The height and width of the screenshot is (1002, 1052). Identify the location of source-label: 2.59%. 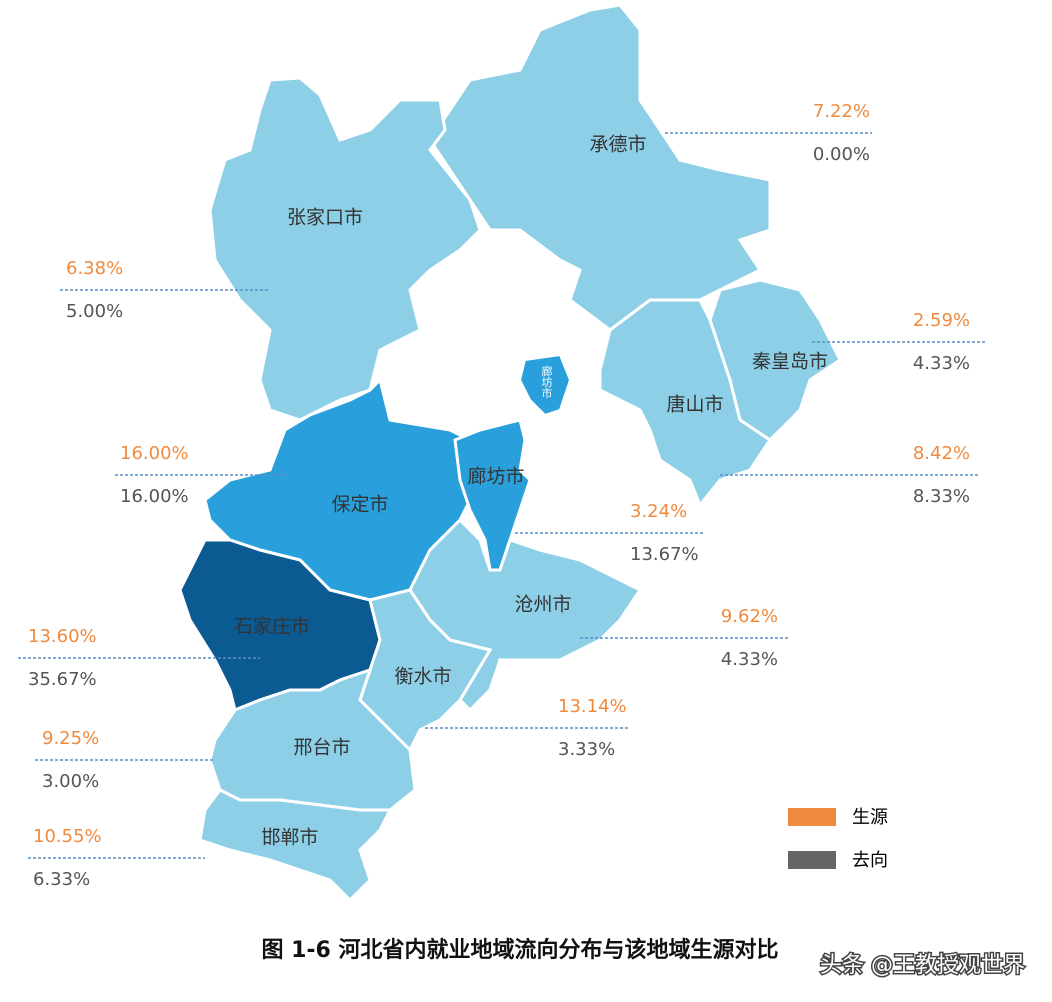
(941, 320).